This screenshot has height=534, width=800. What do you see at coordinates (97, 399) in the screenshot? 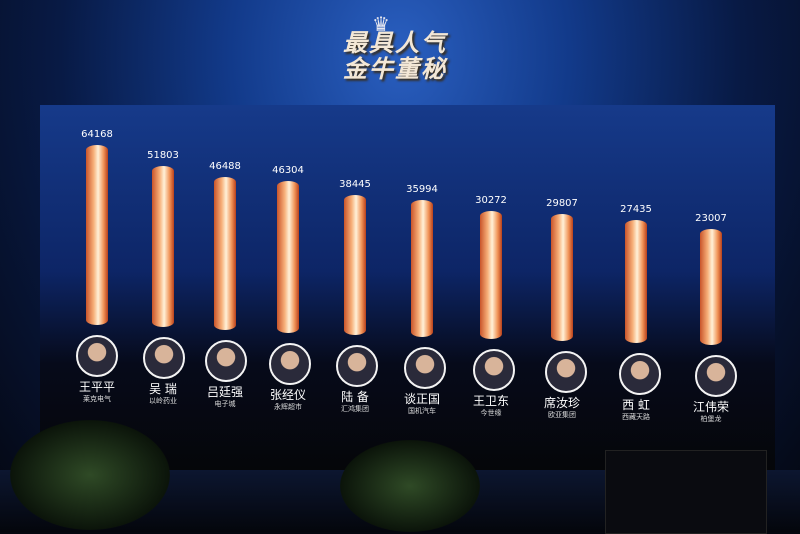
I see `company-name: 莱克电气` at bounding box center [97, 399].